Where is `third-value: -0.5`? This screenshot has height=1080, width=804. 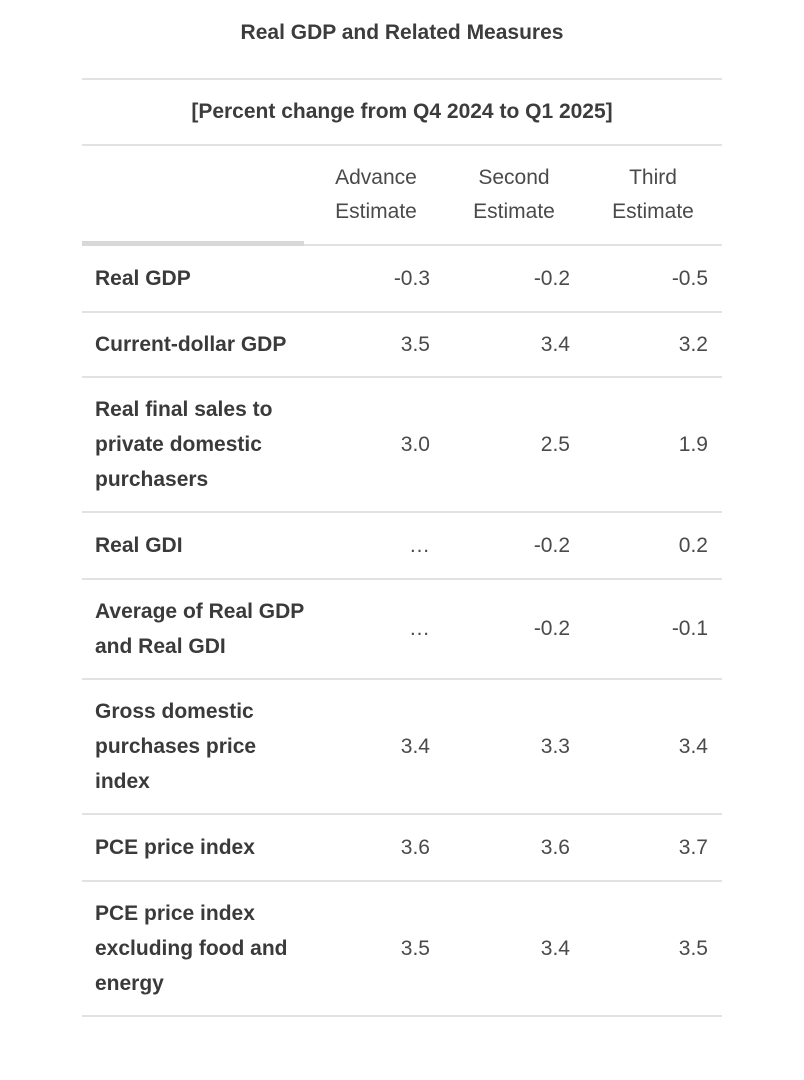 third-value: -0.5 is located at coordinates (653, 279).